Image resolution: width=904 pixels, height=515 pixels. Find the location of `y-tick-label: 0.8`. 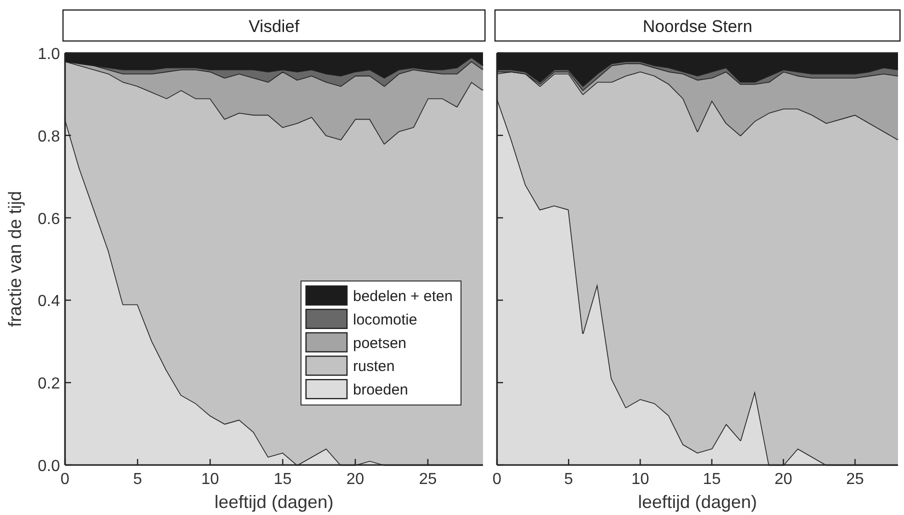

y-tick-label: 0.8 is located at coordinates (49, 137).